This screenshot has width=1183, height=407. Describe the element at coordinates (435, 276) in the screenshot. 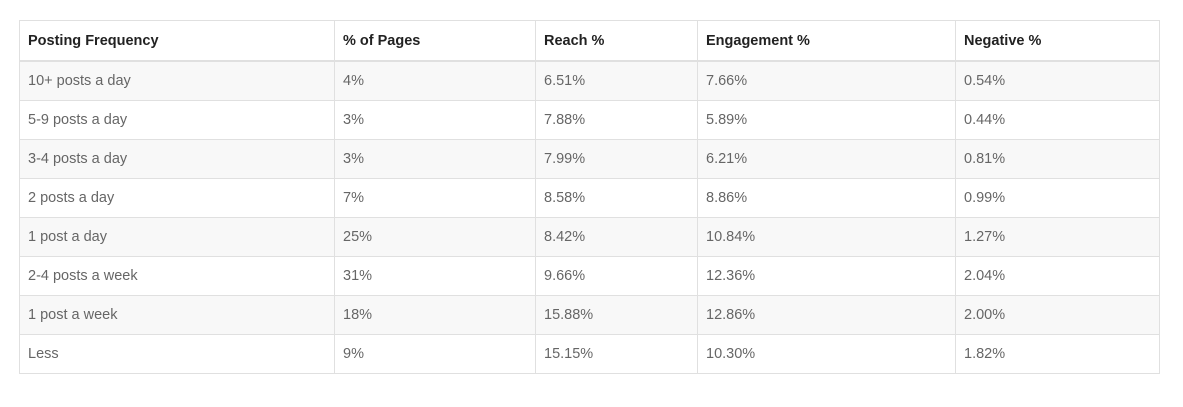

I see `table-cell: 31%` at that location.